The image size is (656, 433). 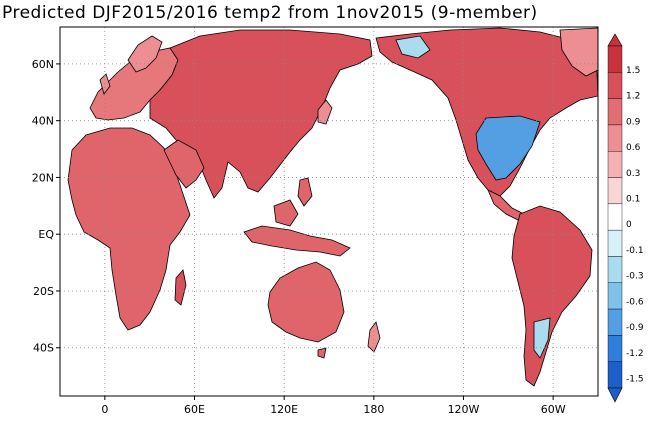 What do you see at coordinates (129, 229) in the screenshot?
I see `africa-landmass` at bounding box center [129, 229].